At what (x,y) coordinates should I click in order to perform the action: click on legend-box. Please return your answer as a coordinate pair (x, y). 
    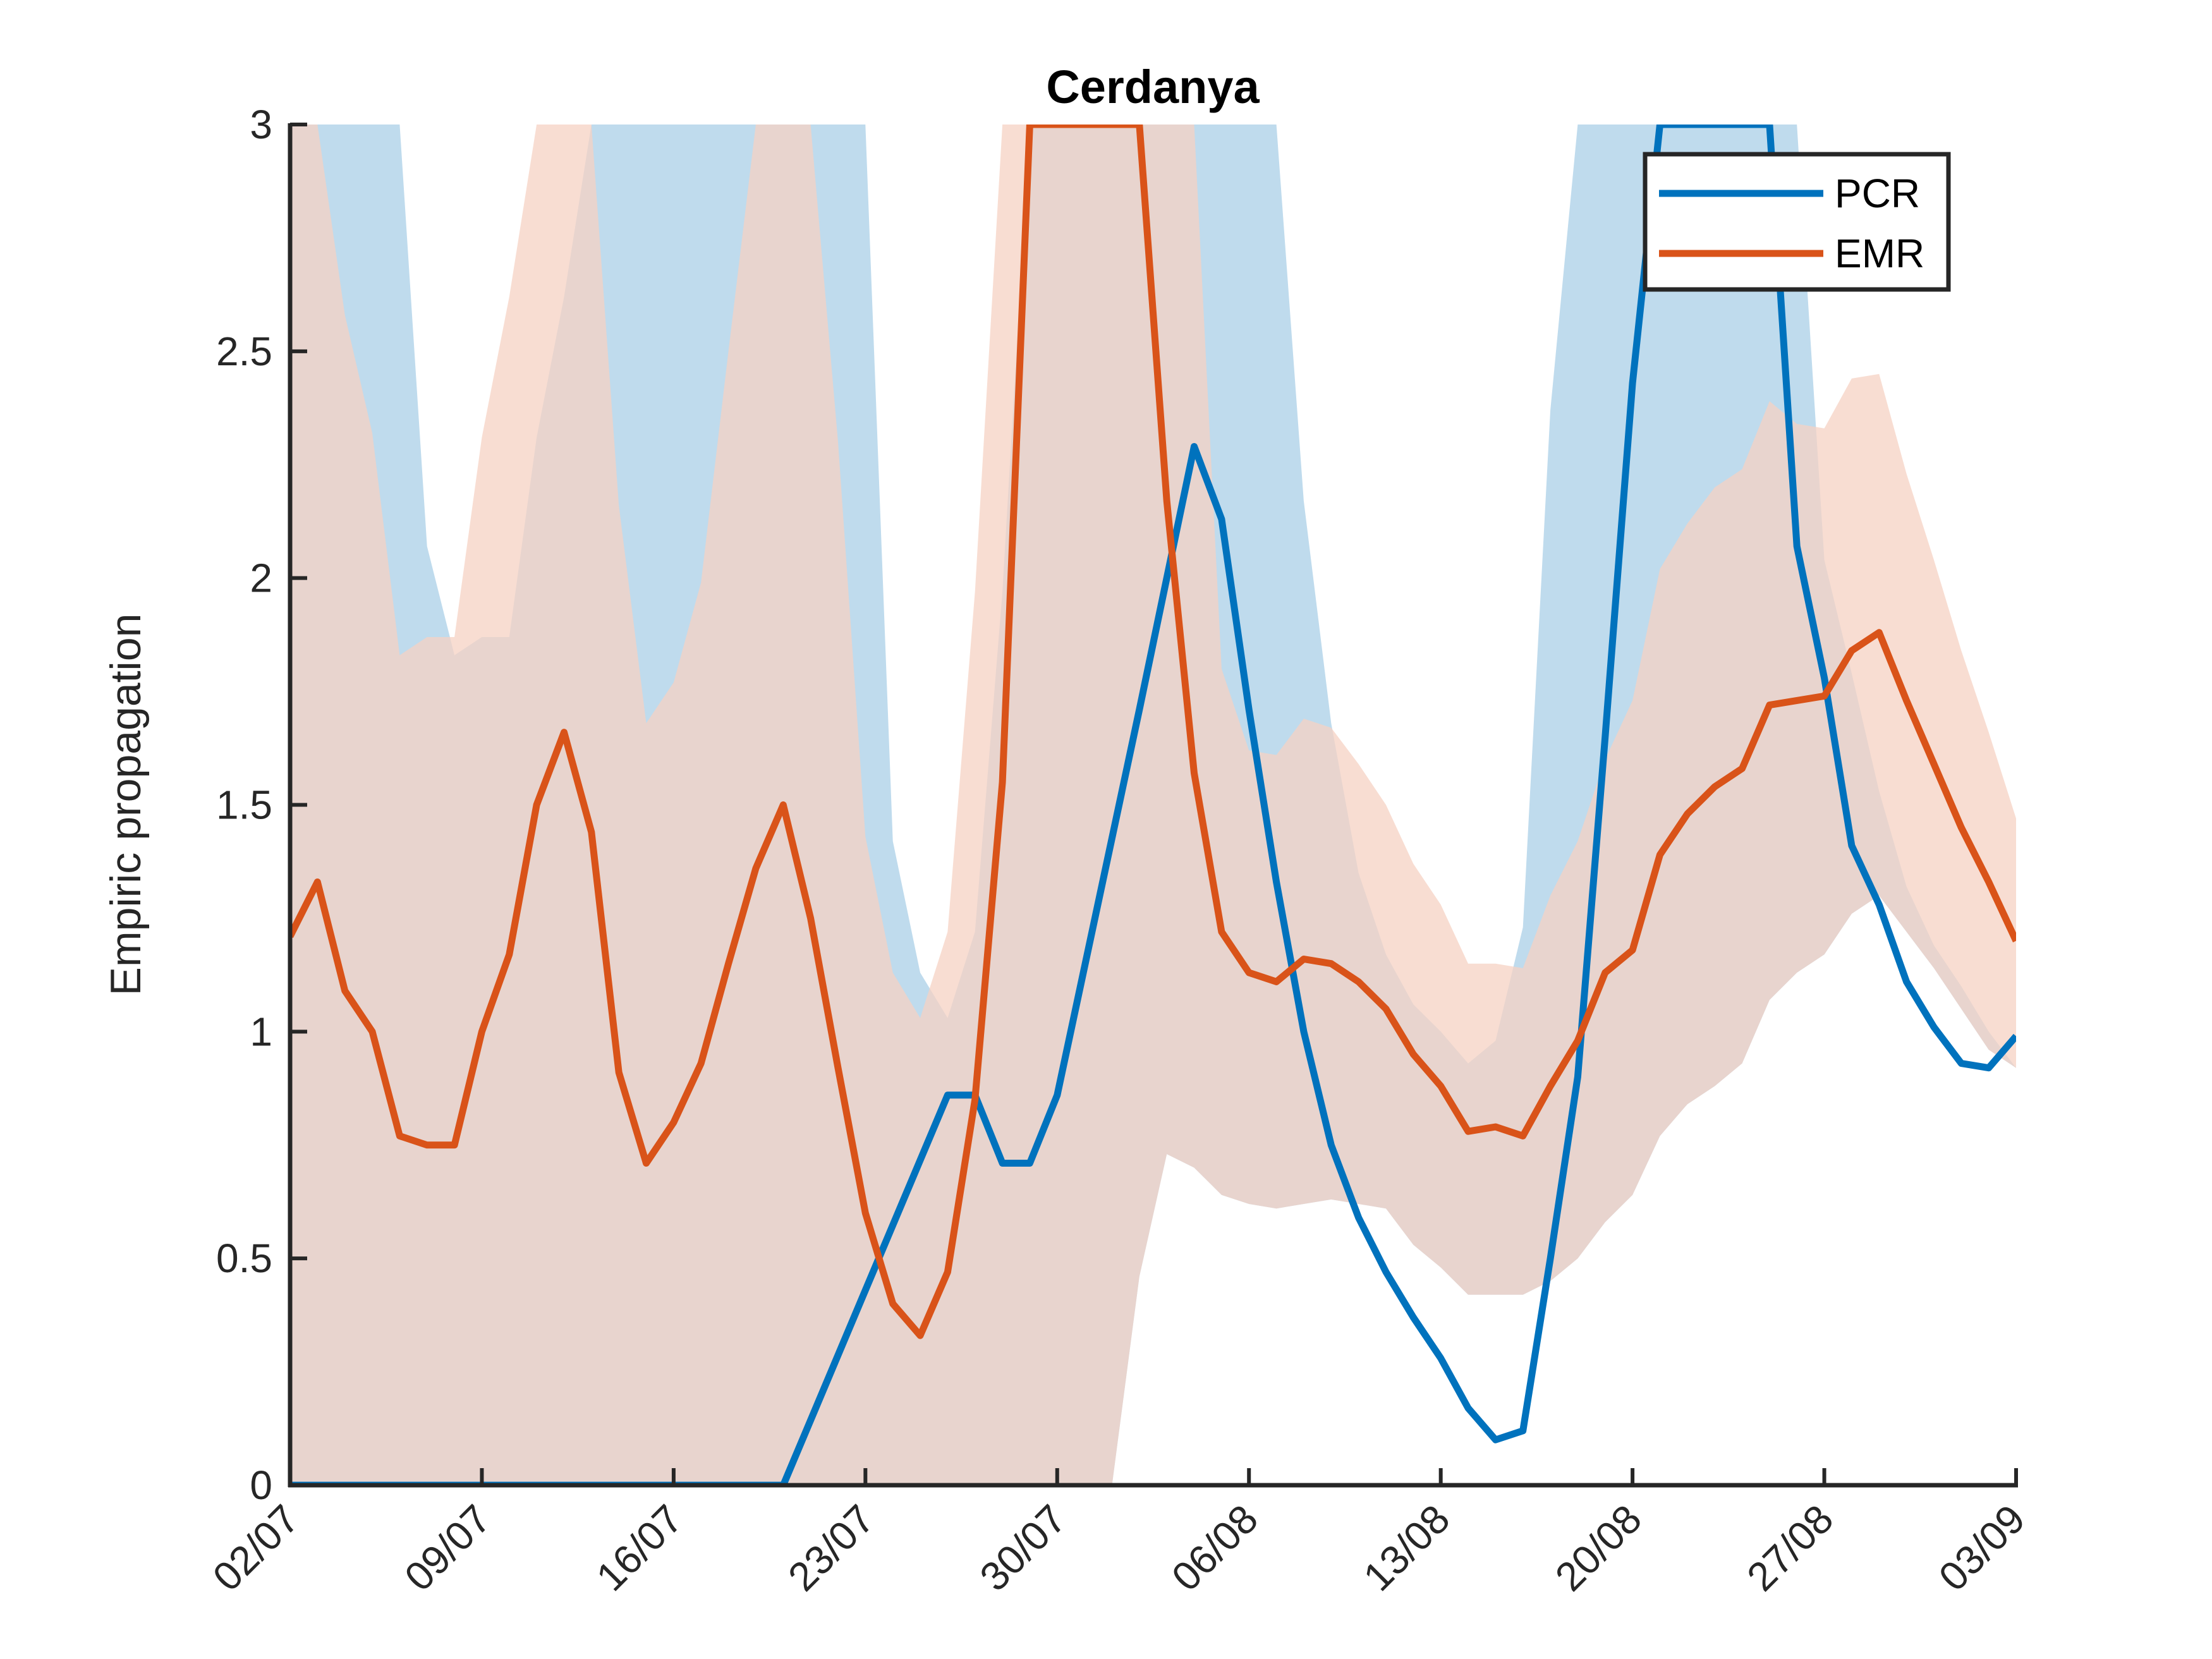
    Looking at the image, I should click on (1797, 222).